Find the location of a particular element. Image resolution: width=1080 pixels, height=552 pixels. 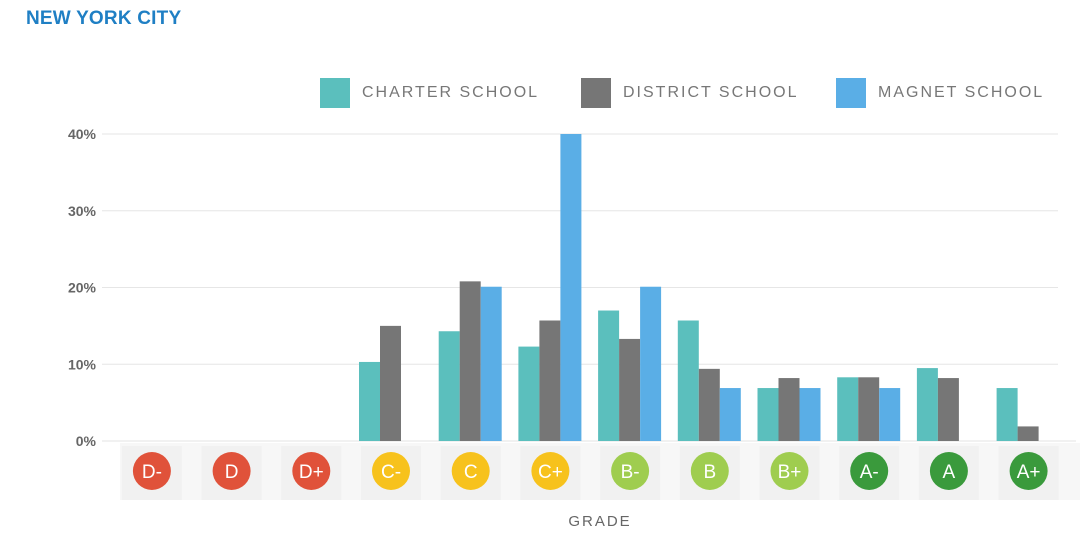

y-tick-label: 0% is located at coordinates (86, 441).